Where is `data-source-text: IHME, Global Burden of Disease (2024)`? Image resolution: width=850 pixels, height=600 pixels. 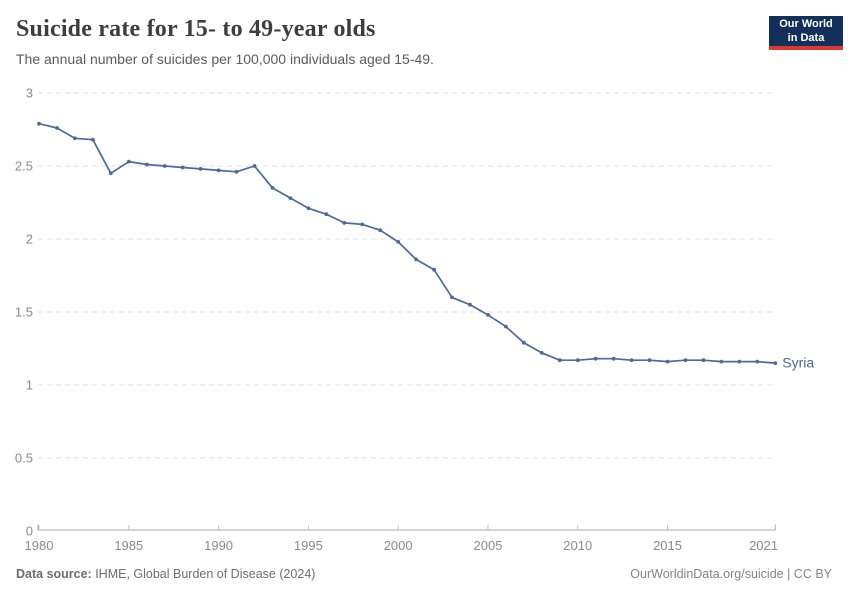 data-source-text: IHME, Global Burden of Disease (2024) is located at coordinates (203, 574).